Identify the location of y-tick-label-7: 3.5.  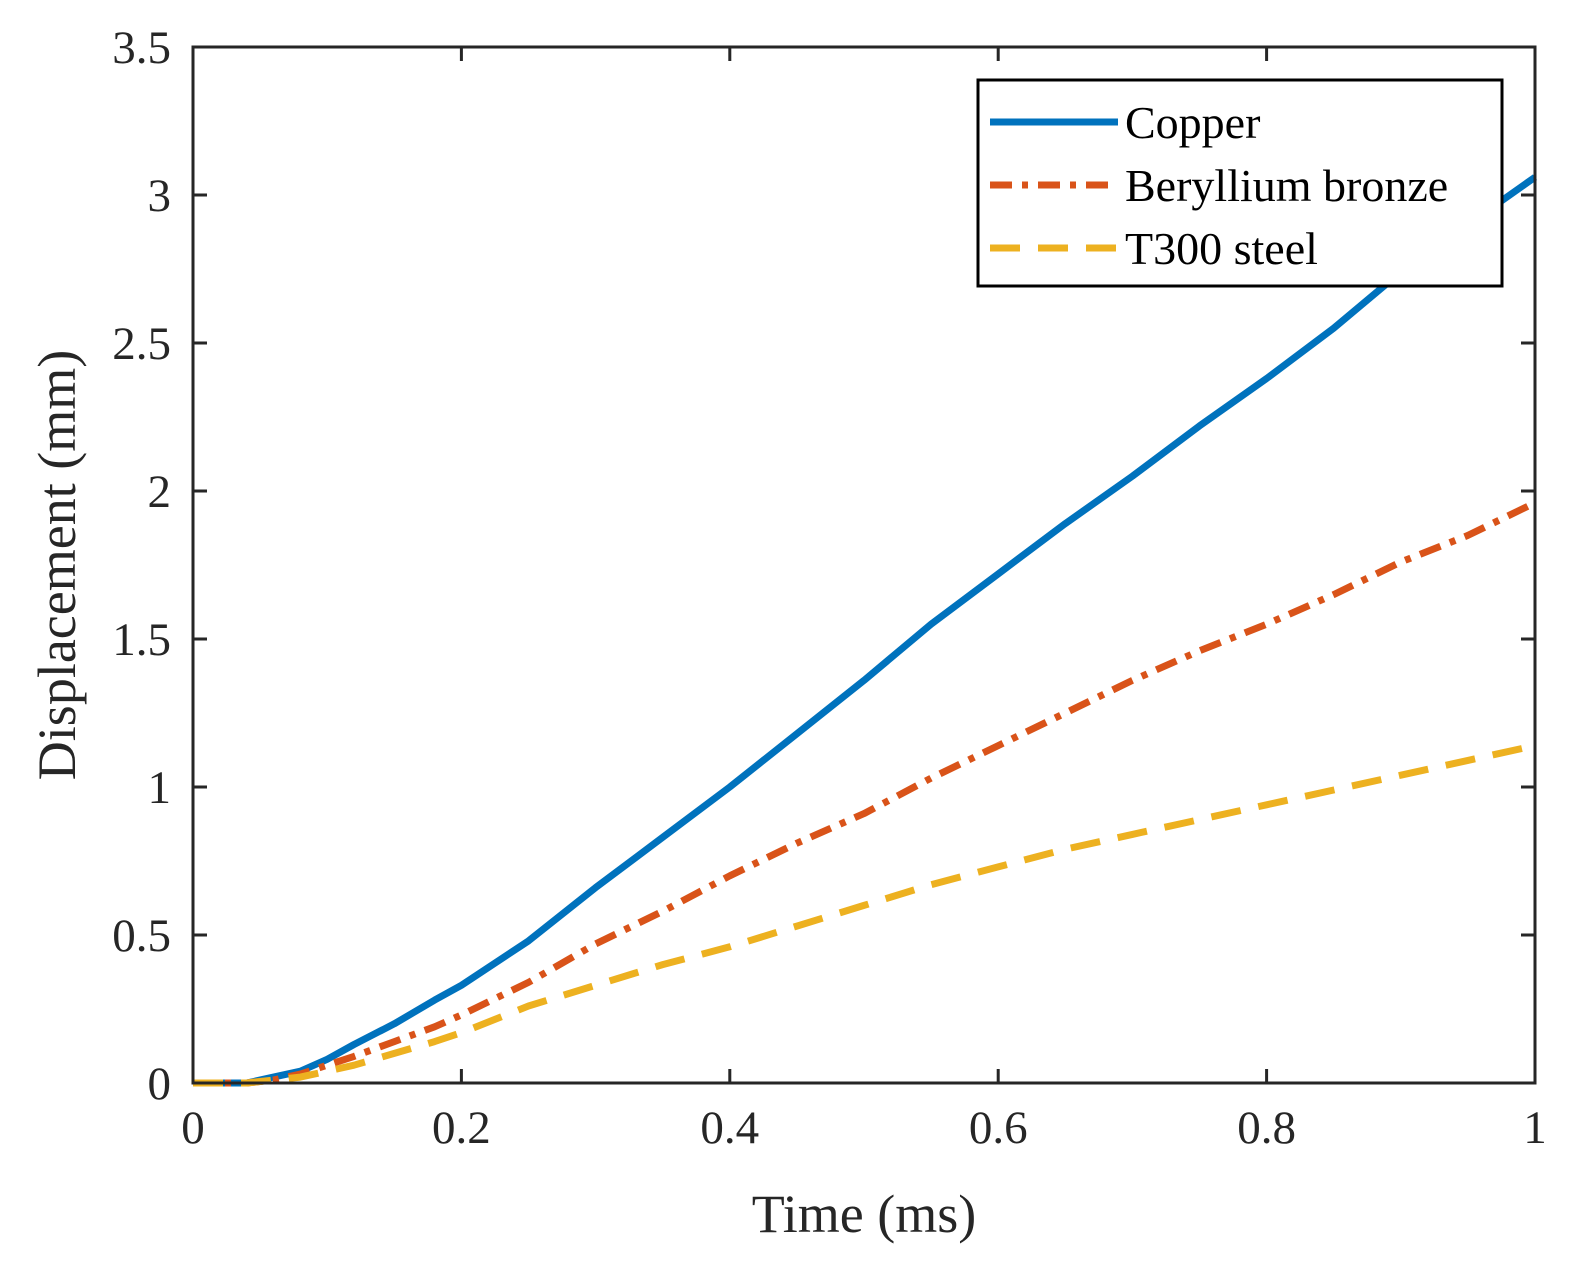
(141, 48).